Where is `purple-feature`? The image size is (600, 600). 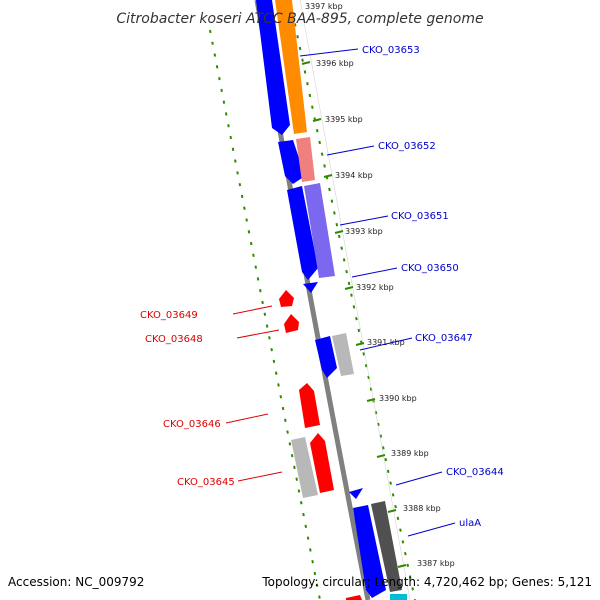 purple-feature is located at coordinates (319, 230).